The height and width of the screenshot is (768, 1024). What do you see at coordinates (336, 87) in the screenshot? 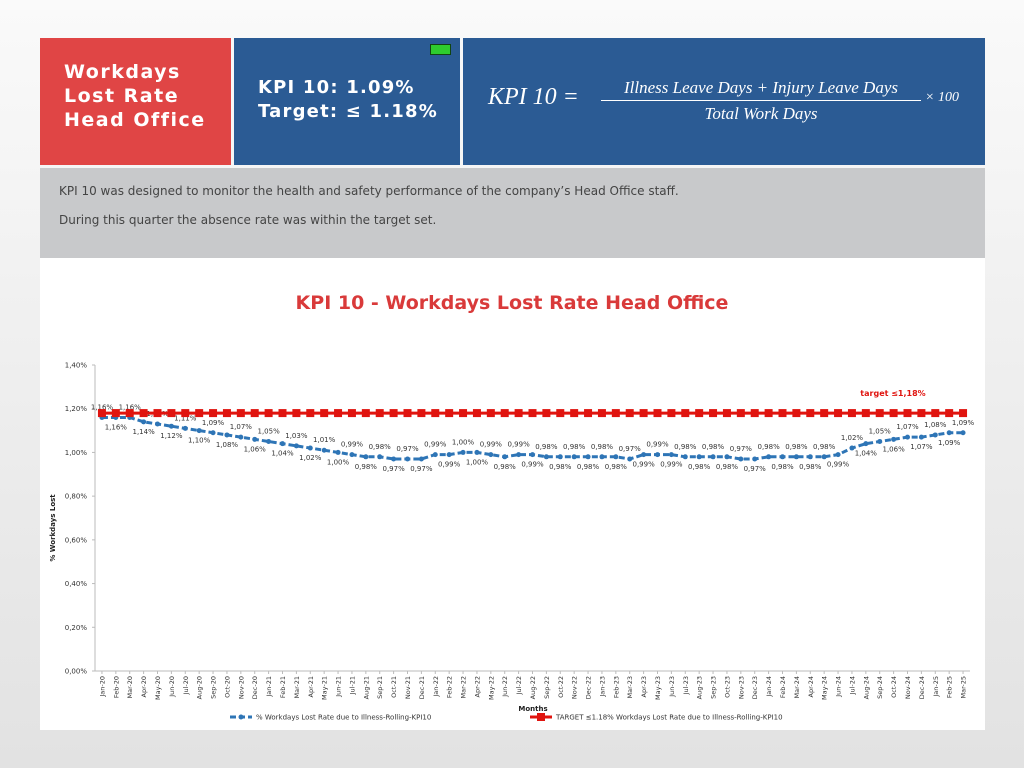
I see `kpi-value: KPI 10: 1.09%` at bounding box center [336, 87].